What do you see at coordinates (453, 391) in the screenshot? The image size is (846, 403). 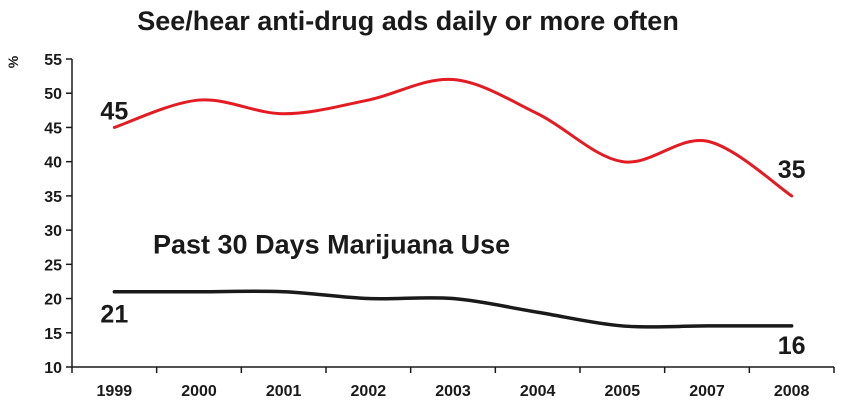 I see `x-tick-label: 2003` at bounding box center [453, 391].